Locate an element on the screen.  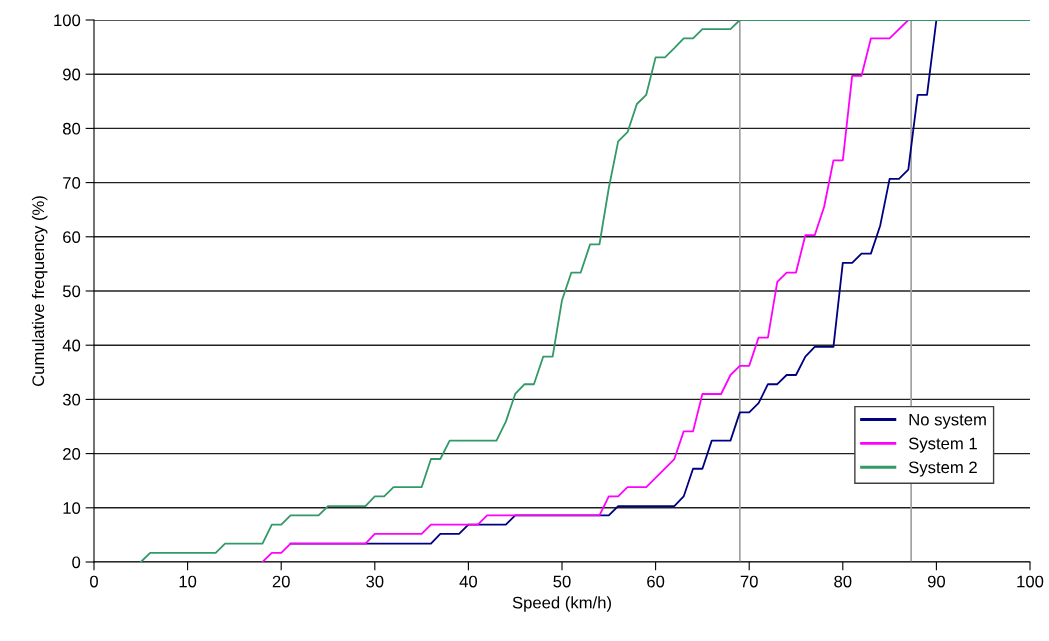
x-tick-label: 80 is located at coordinates (843, 581).